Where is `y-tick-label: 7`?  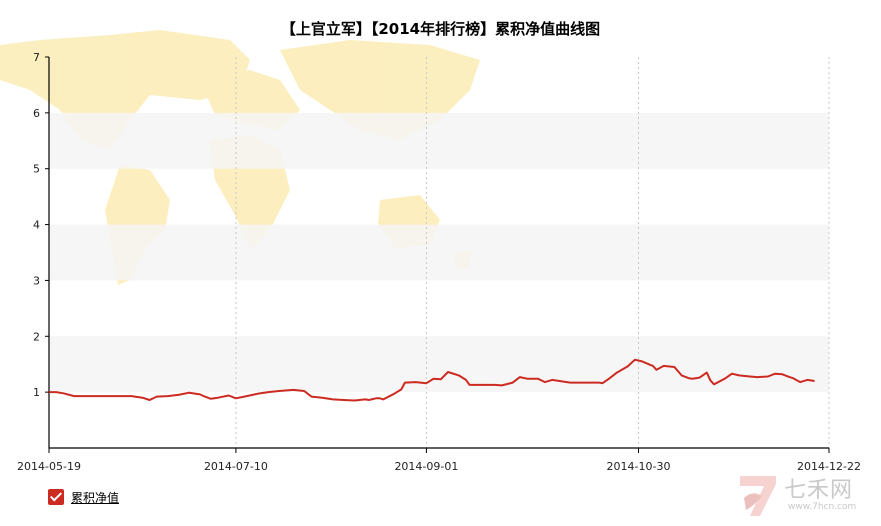 y-tick-label: 7 is located at coordinates (36, 57).